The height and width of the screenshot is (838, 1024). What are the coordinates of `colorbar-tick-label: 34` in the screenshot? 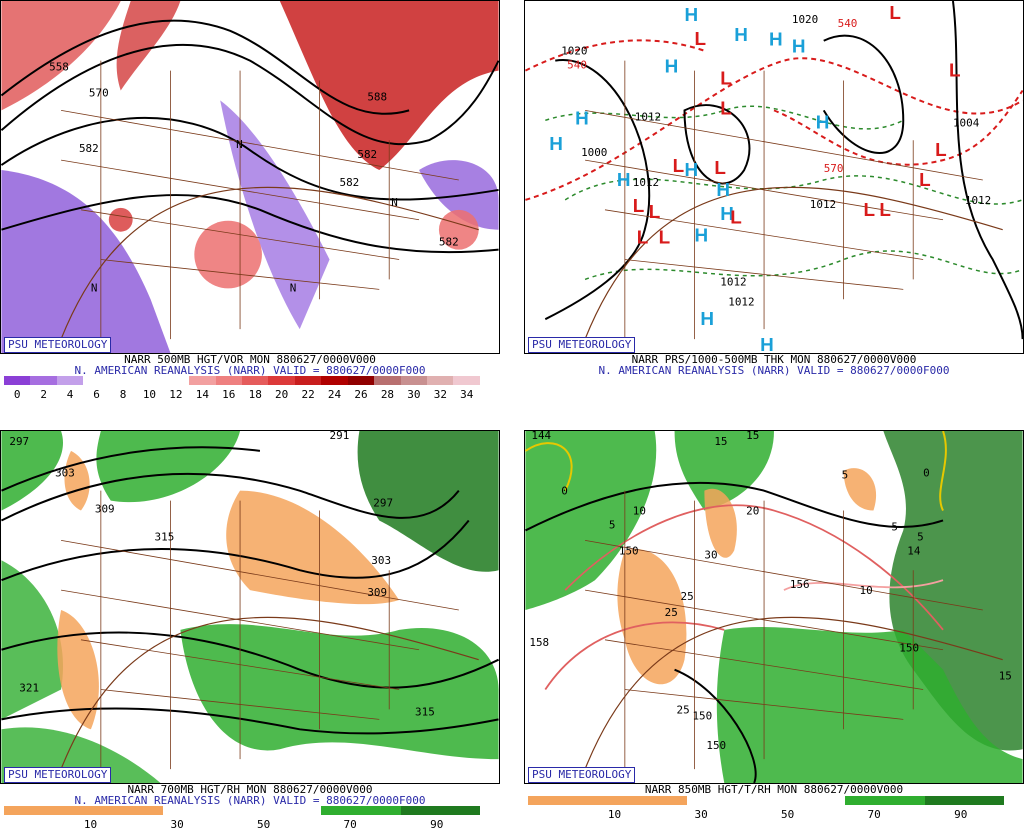 It's located at (467, 394).